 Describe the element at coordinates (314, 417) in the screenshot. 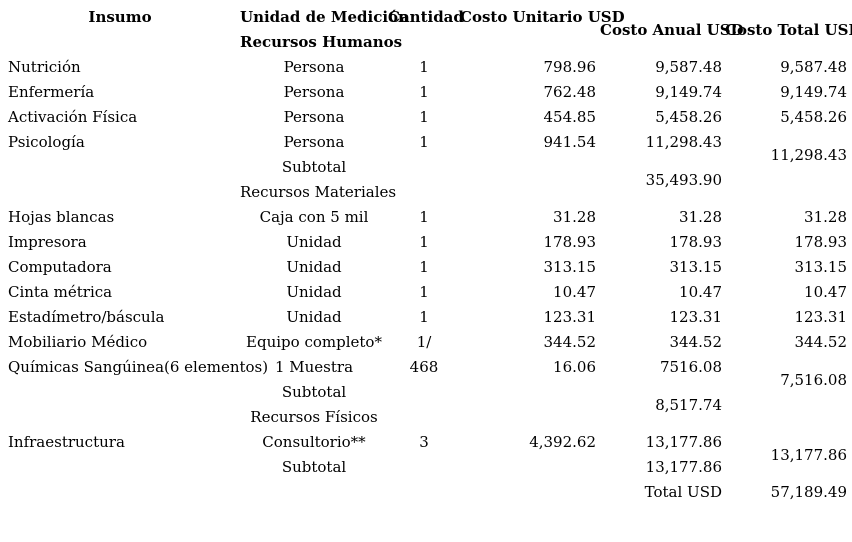

I see `section-label-fisicos: Recursos Físicos` at that location.